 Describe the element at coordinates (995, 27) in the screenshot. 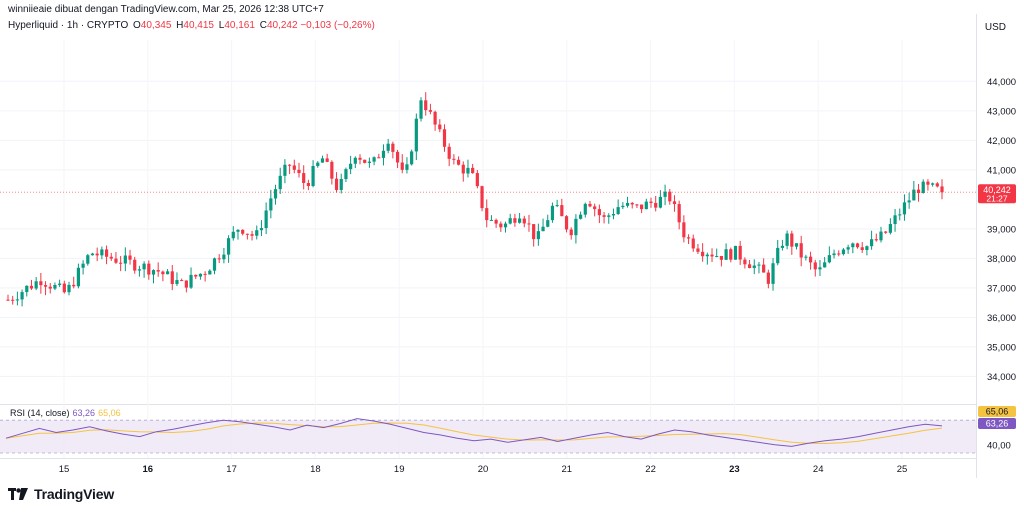

I see `currency-label: USD` at that location.